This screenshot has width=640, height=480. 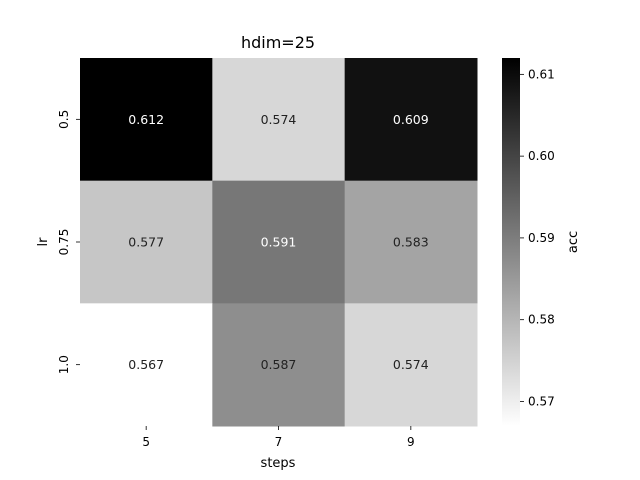 I want to click on cell-value-label: 0.587, so click(x=279, y=364).